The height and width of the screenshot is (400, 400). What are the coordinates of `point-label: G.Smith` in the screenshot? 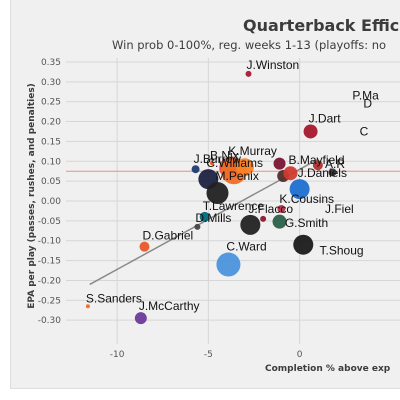 It's located at (306, 223).